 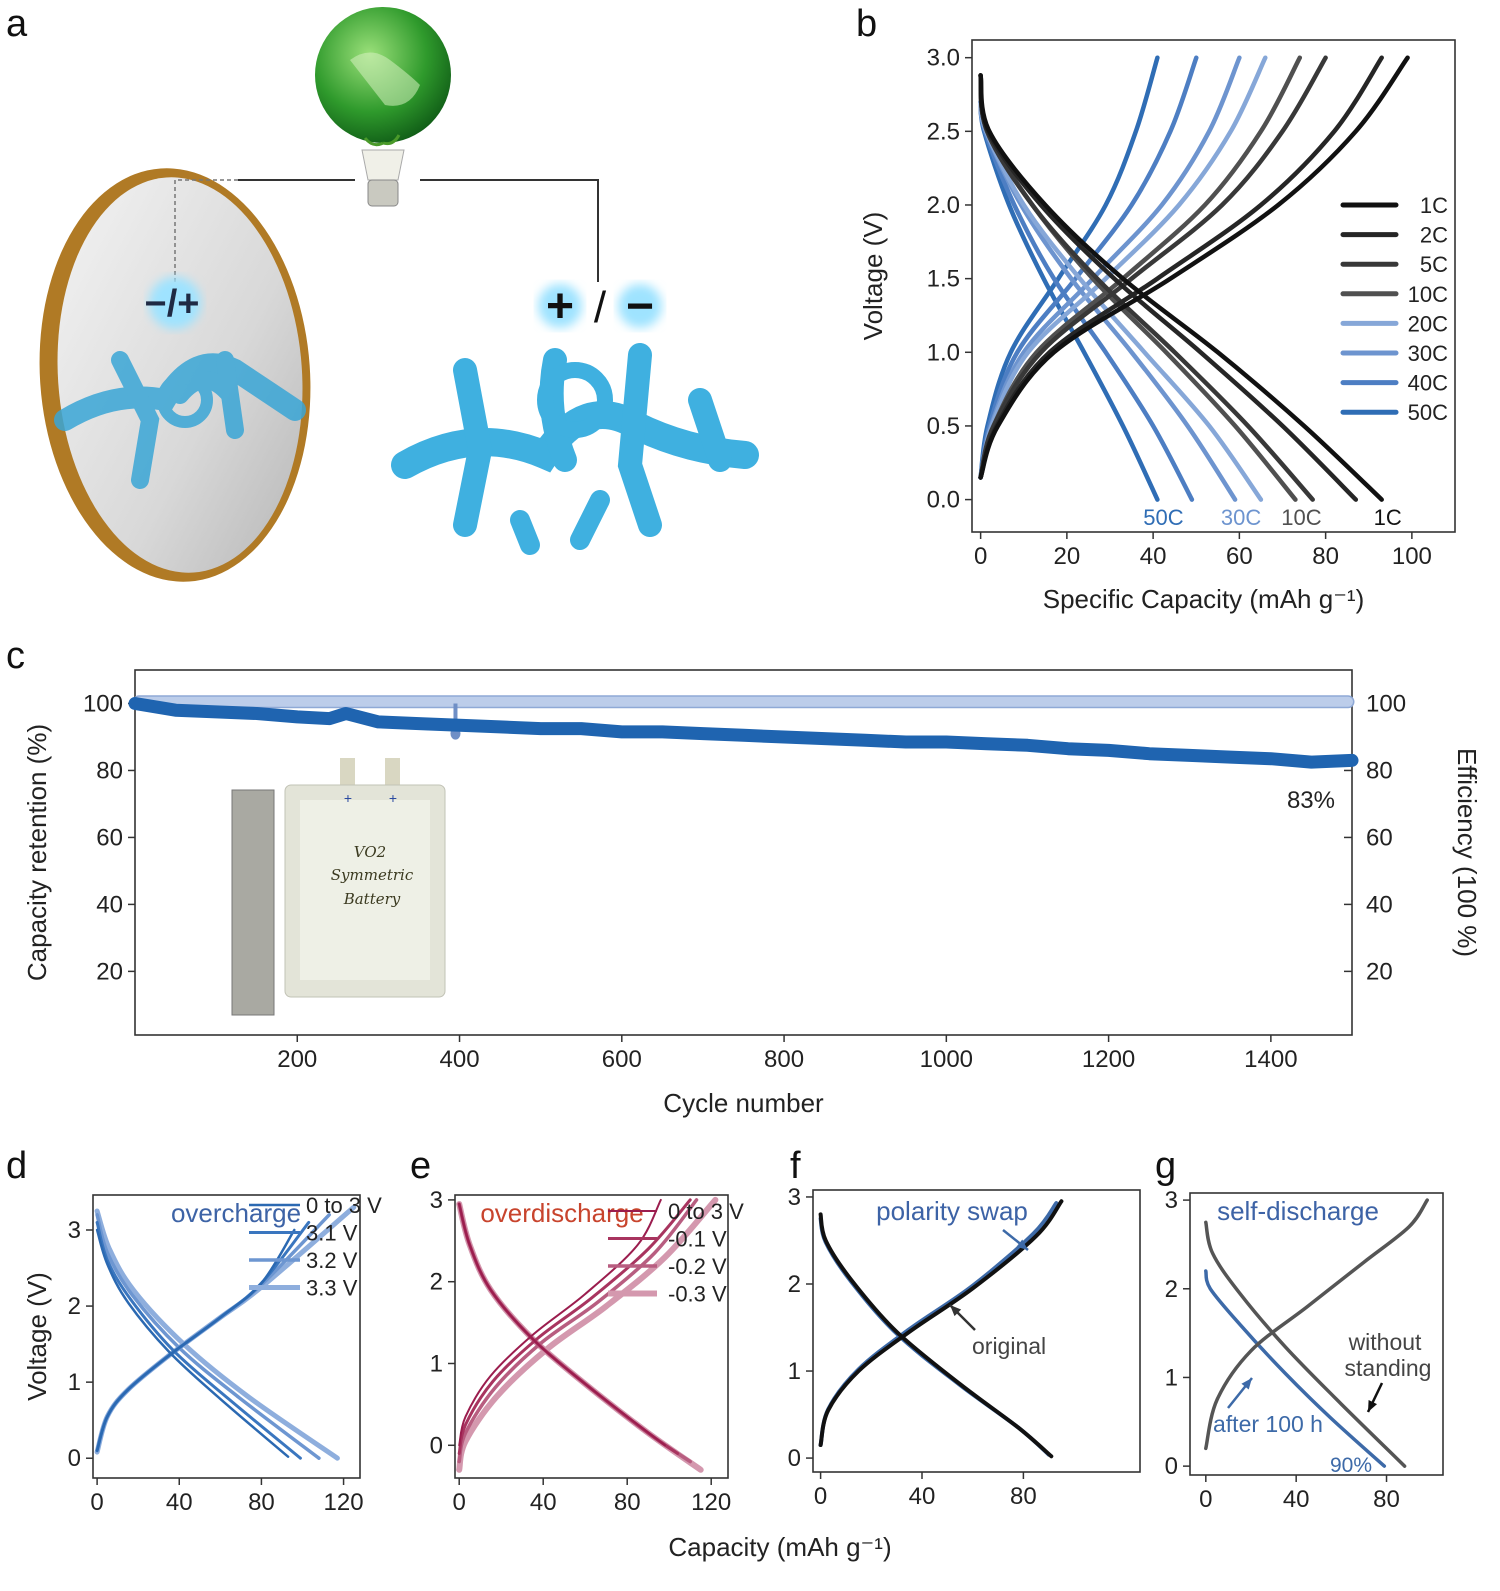 What do you see at coordinates (575, 449) in the screenshot?
I see `porous-structure` at bounding box center [575, 449].